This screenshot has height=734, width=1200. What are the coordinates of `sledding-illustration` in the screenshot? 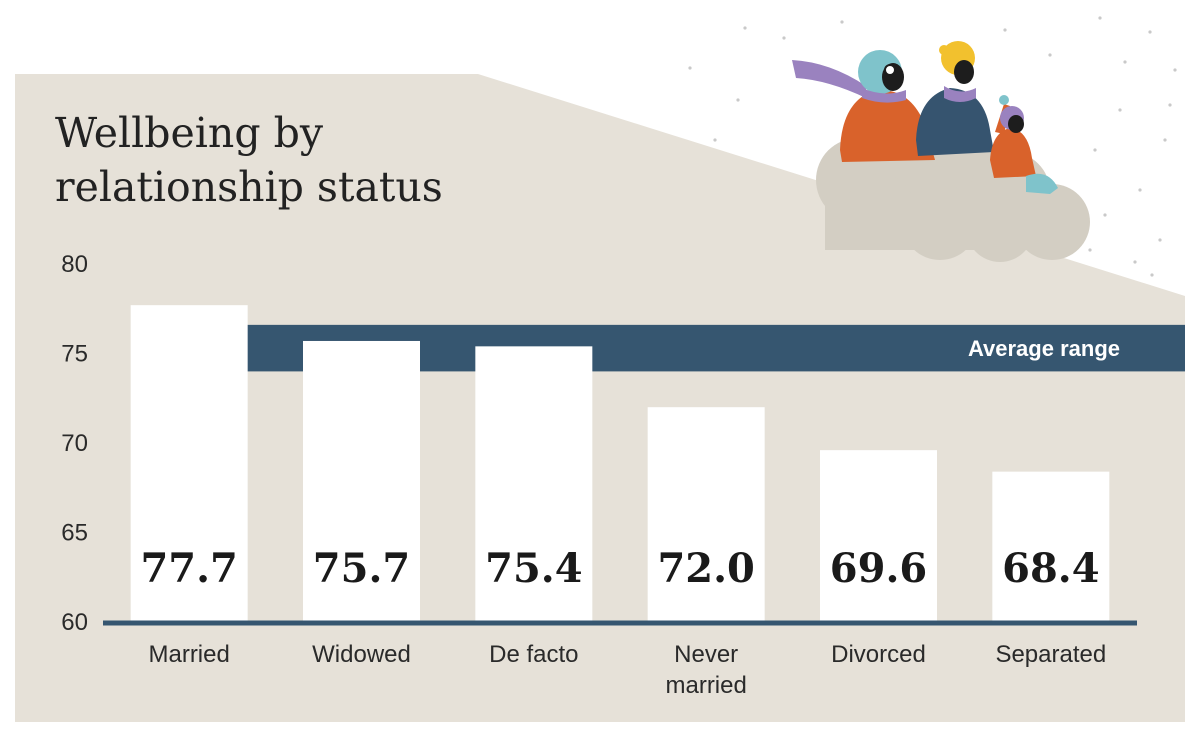 It's located at (932, 146).